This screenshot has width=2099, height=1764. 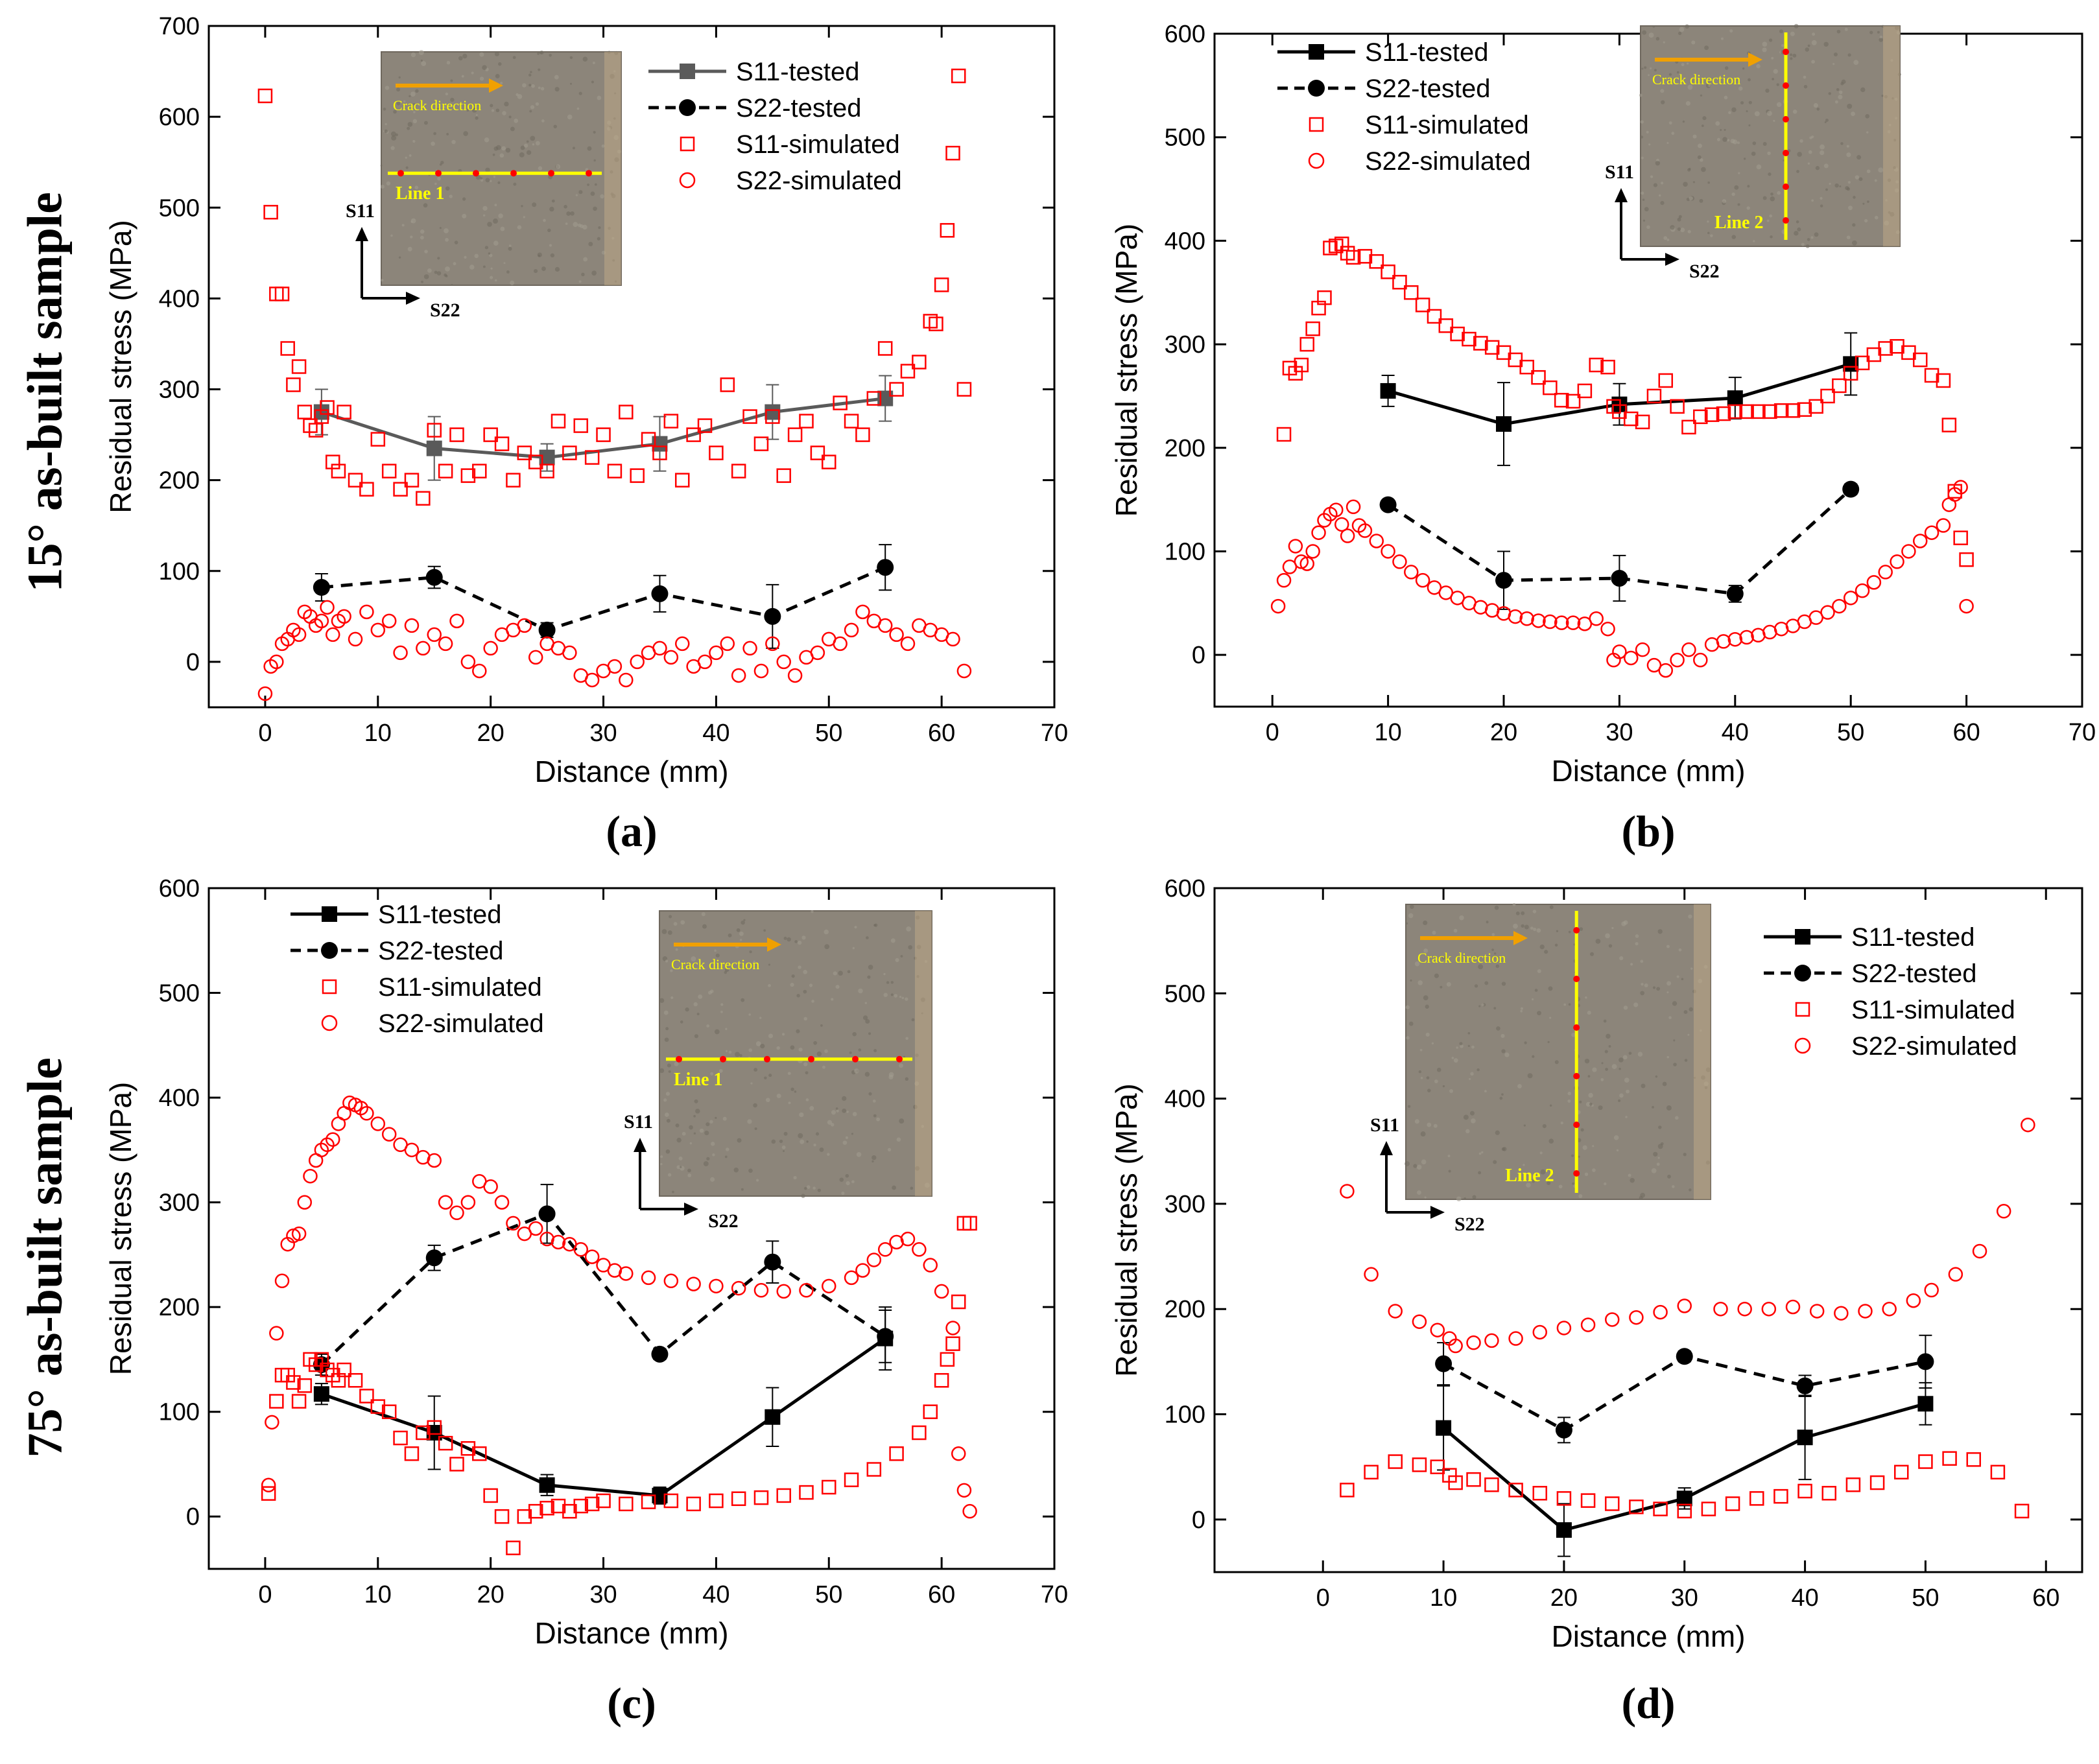 What do you see at coordinates (121, 1228) in the screenshot?
I see `y-axis-label: Residual stress (MPa)` at bounding box center [121, 1228].